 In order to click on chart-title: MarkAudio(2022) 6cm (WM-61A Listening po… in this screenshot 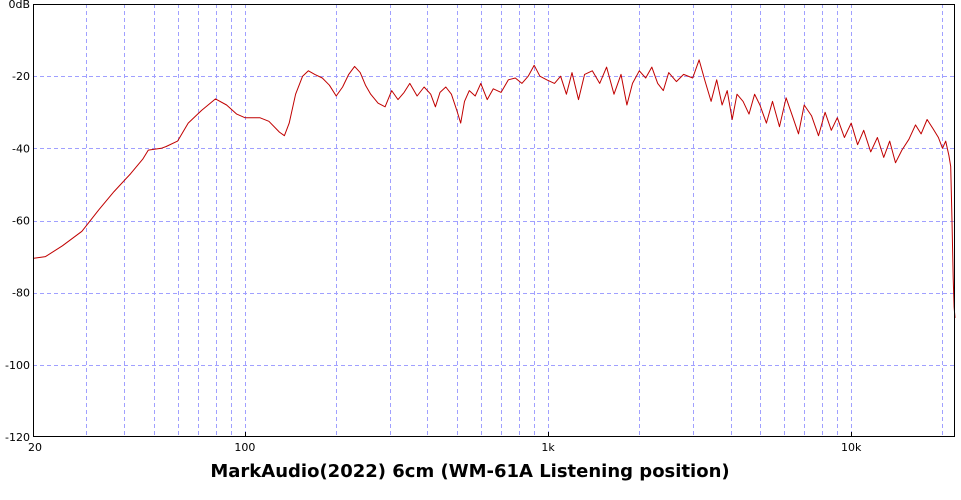, I will do `click(470, 471)`.